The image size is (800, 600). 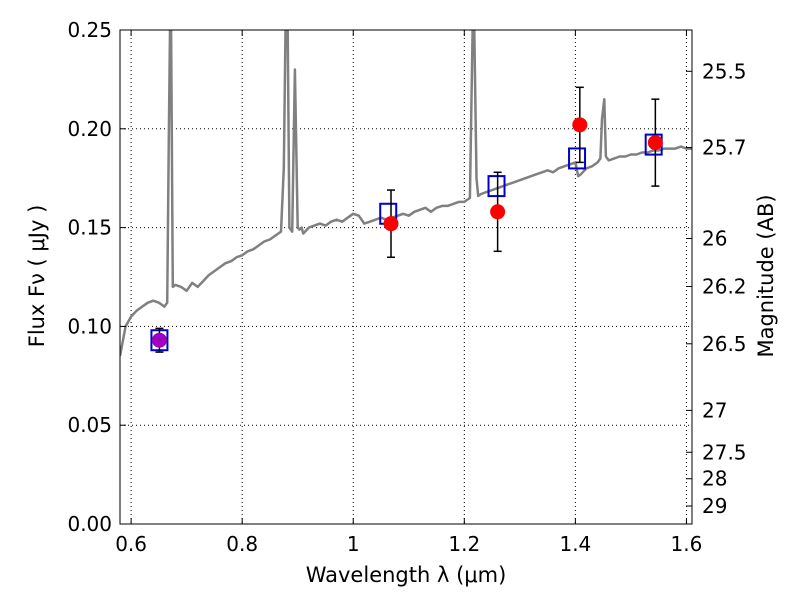 What do you see at coordinates (89, 326) in the screenshot?
I see `y-tick-label: 0.10` at bounding box center [89, 326].